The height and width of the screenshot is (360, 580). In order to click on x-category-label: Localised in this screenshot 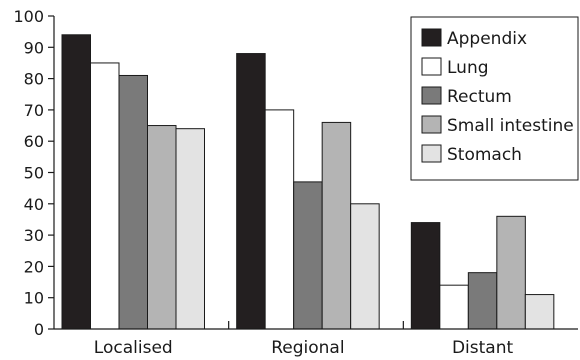, I will do `click(133, 348)`.